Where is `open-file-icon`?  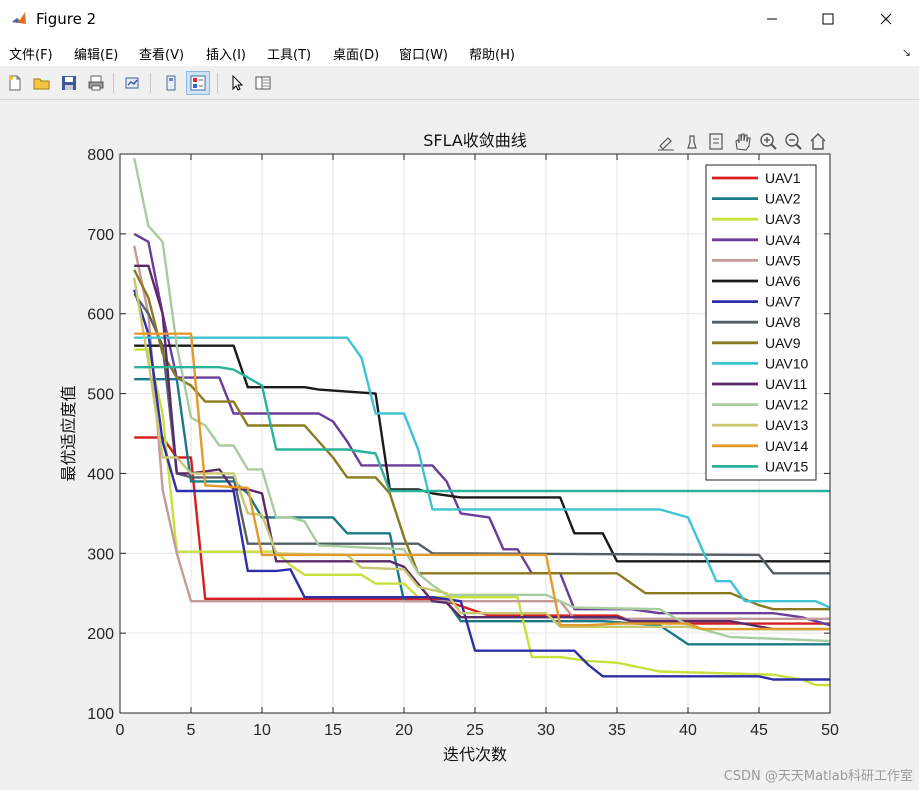
open-file-icon is located at coordinates (42, 83).